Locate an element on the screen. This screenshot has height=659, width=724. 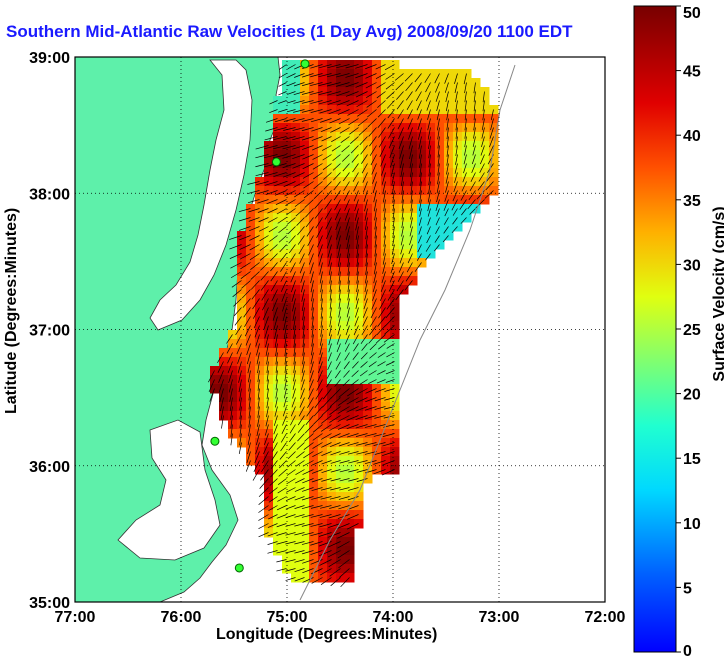
station-markers is located at coordinates (260, 316).